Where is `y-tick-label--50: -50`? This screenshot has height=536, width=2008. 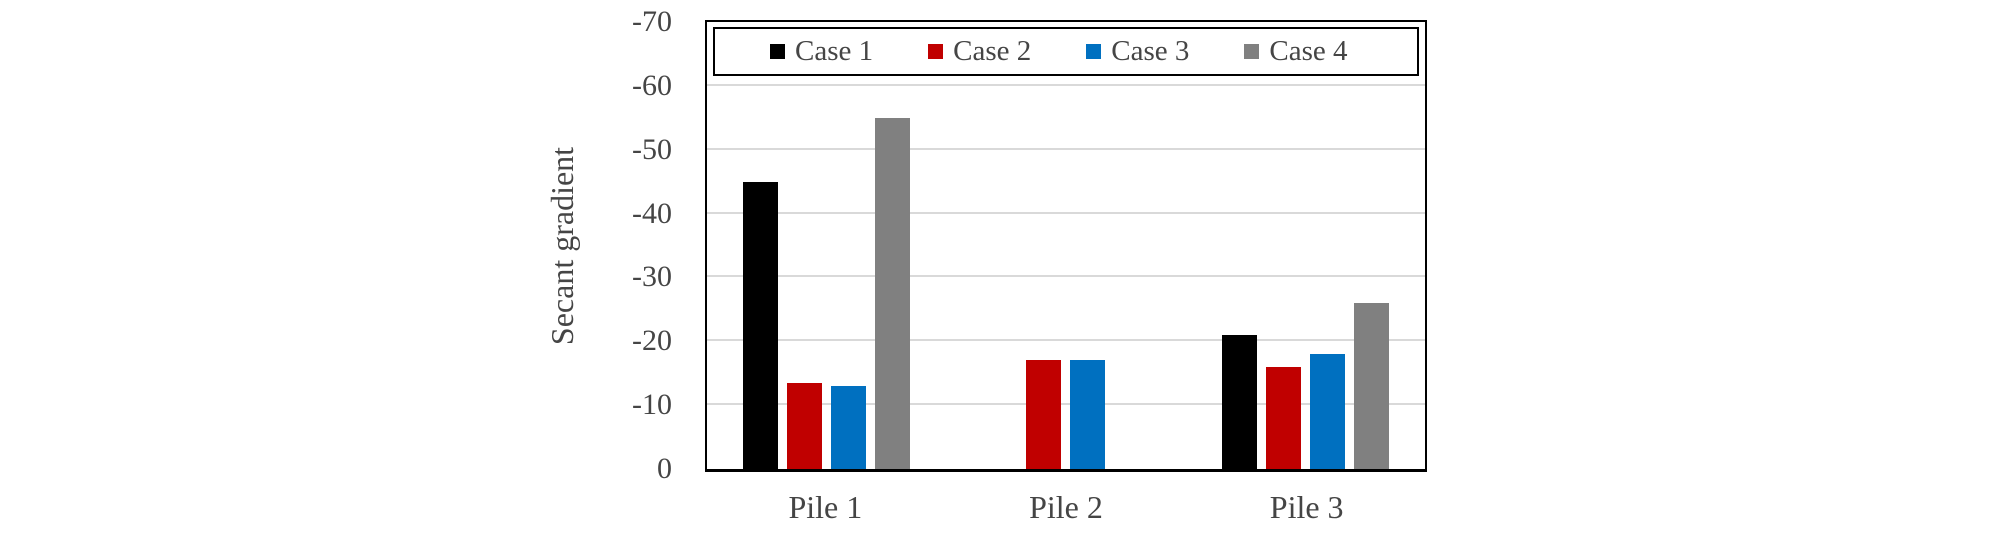
y-tick-label--50: -50 is located at coordinates (652, 149).